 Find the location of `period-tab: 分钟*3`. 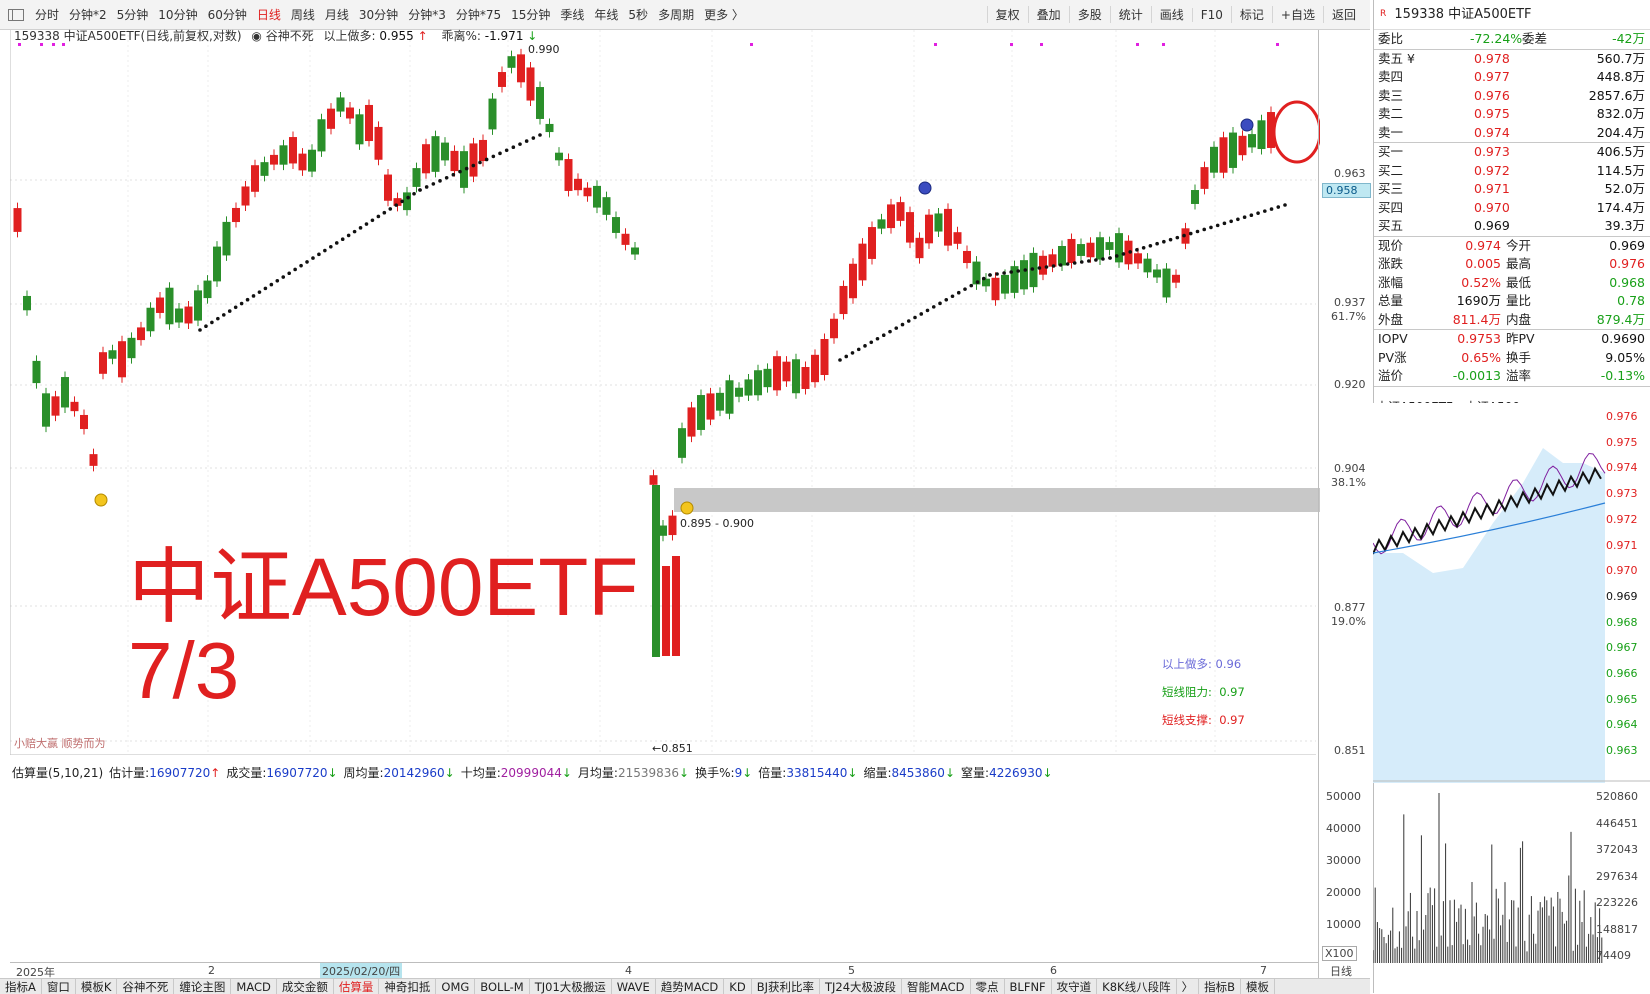

period-tab: 分钟*3 is located at coordinates (427, 15).